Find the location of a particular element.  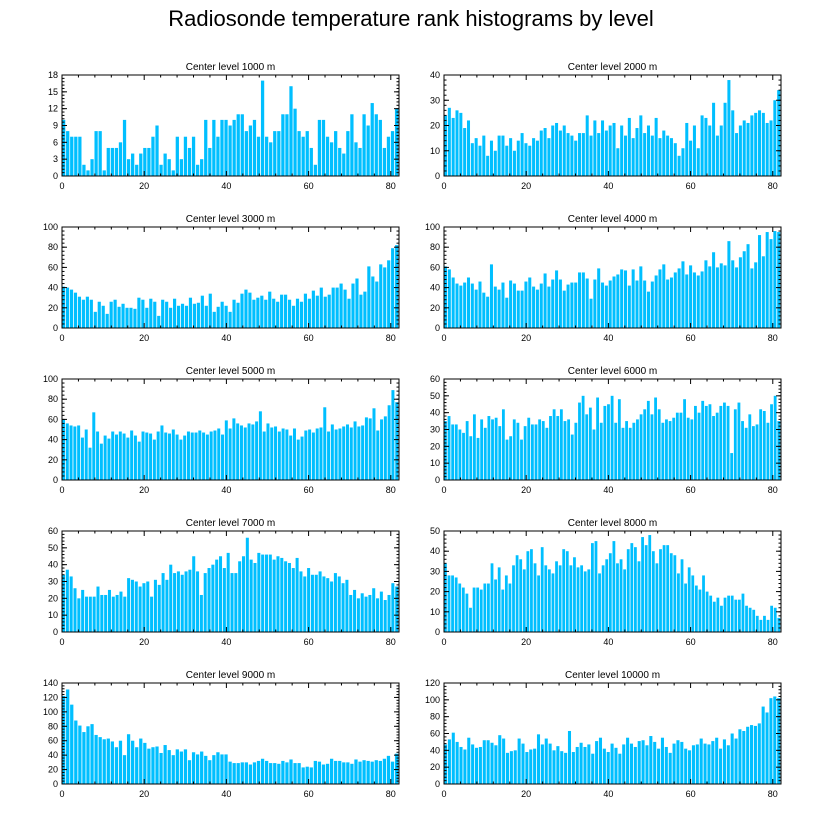

panel-8: Center level 8000 m 0 20 40 60 80 0 10 20 30 40 50 is located at coordinates (606, 582).